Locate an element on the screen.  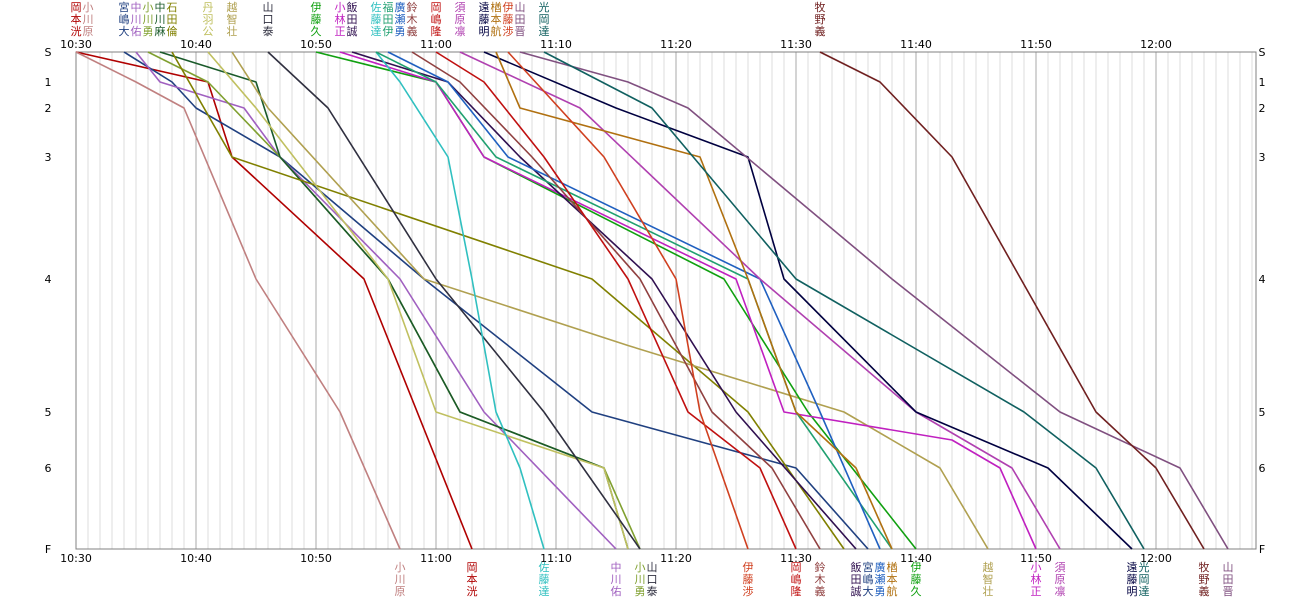
x-tick-label-bottom: 11:20 is located at coordinates (676, 558).